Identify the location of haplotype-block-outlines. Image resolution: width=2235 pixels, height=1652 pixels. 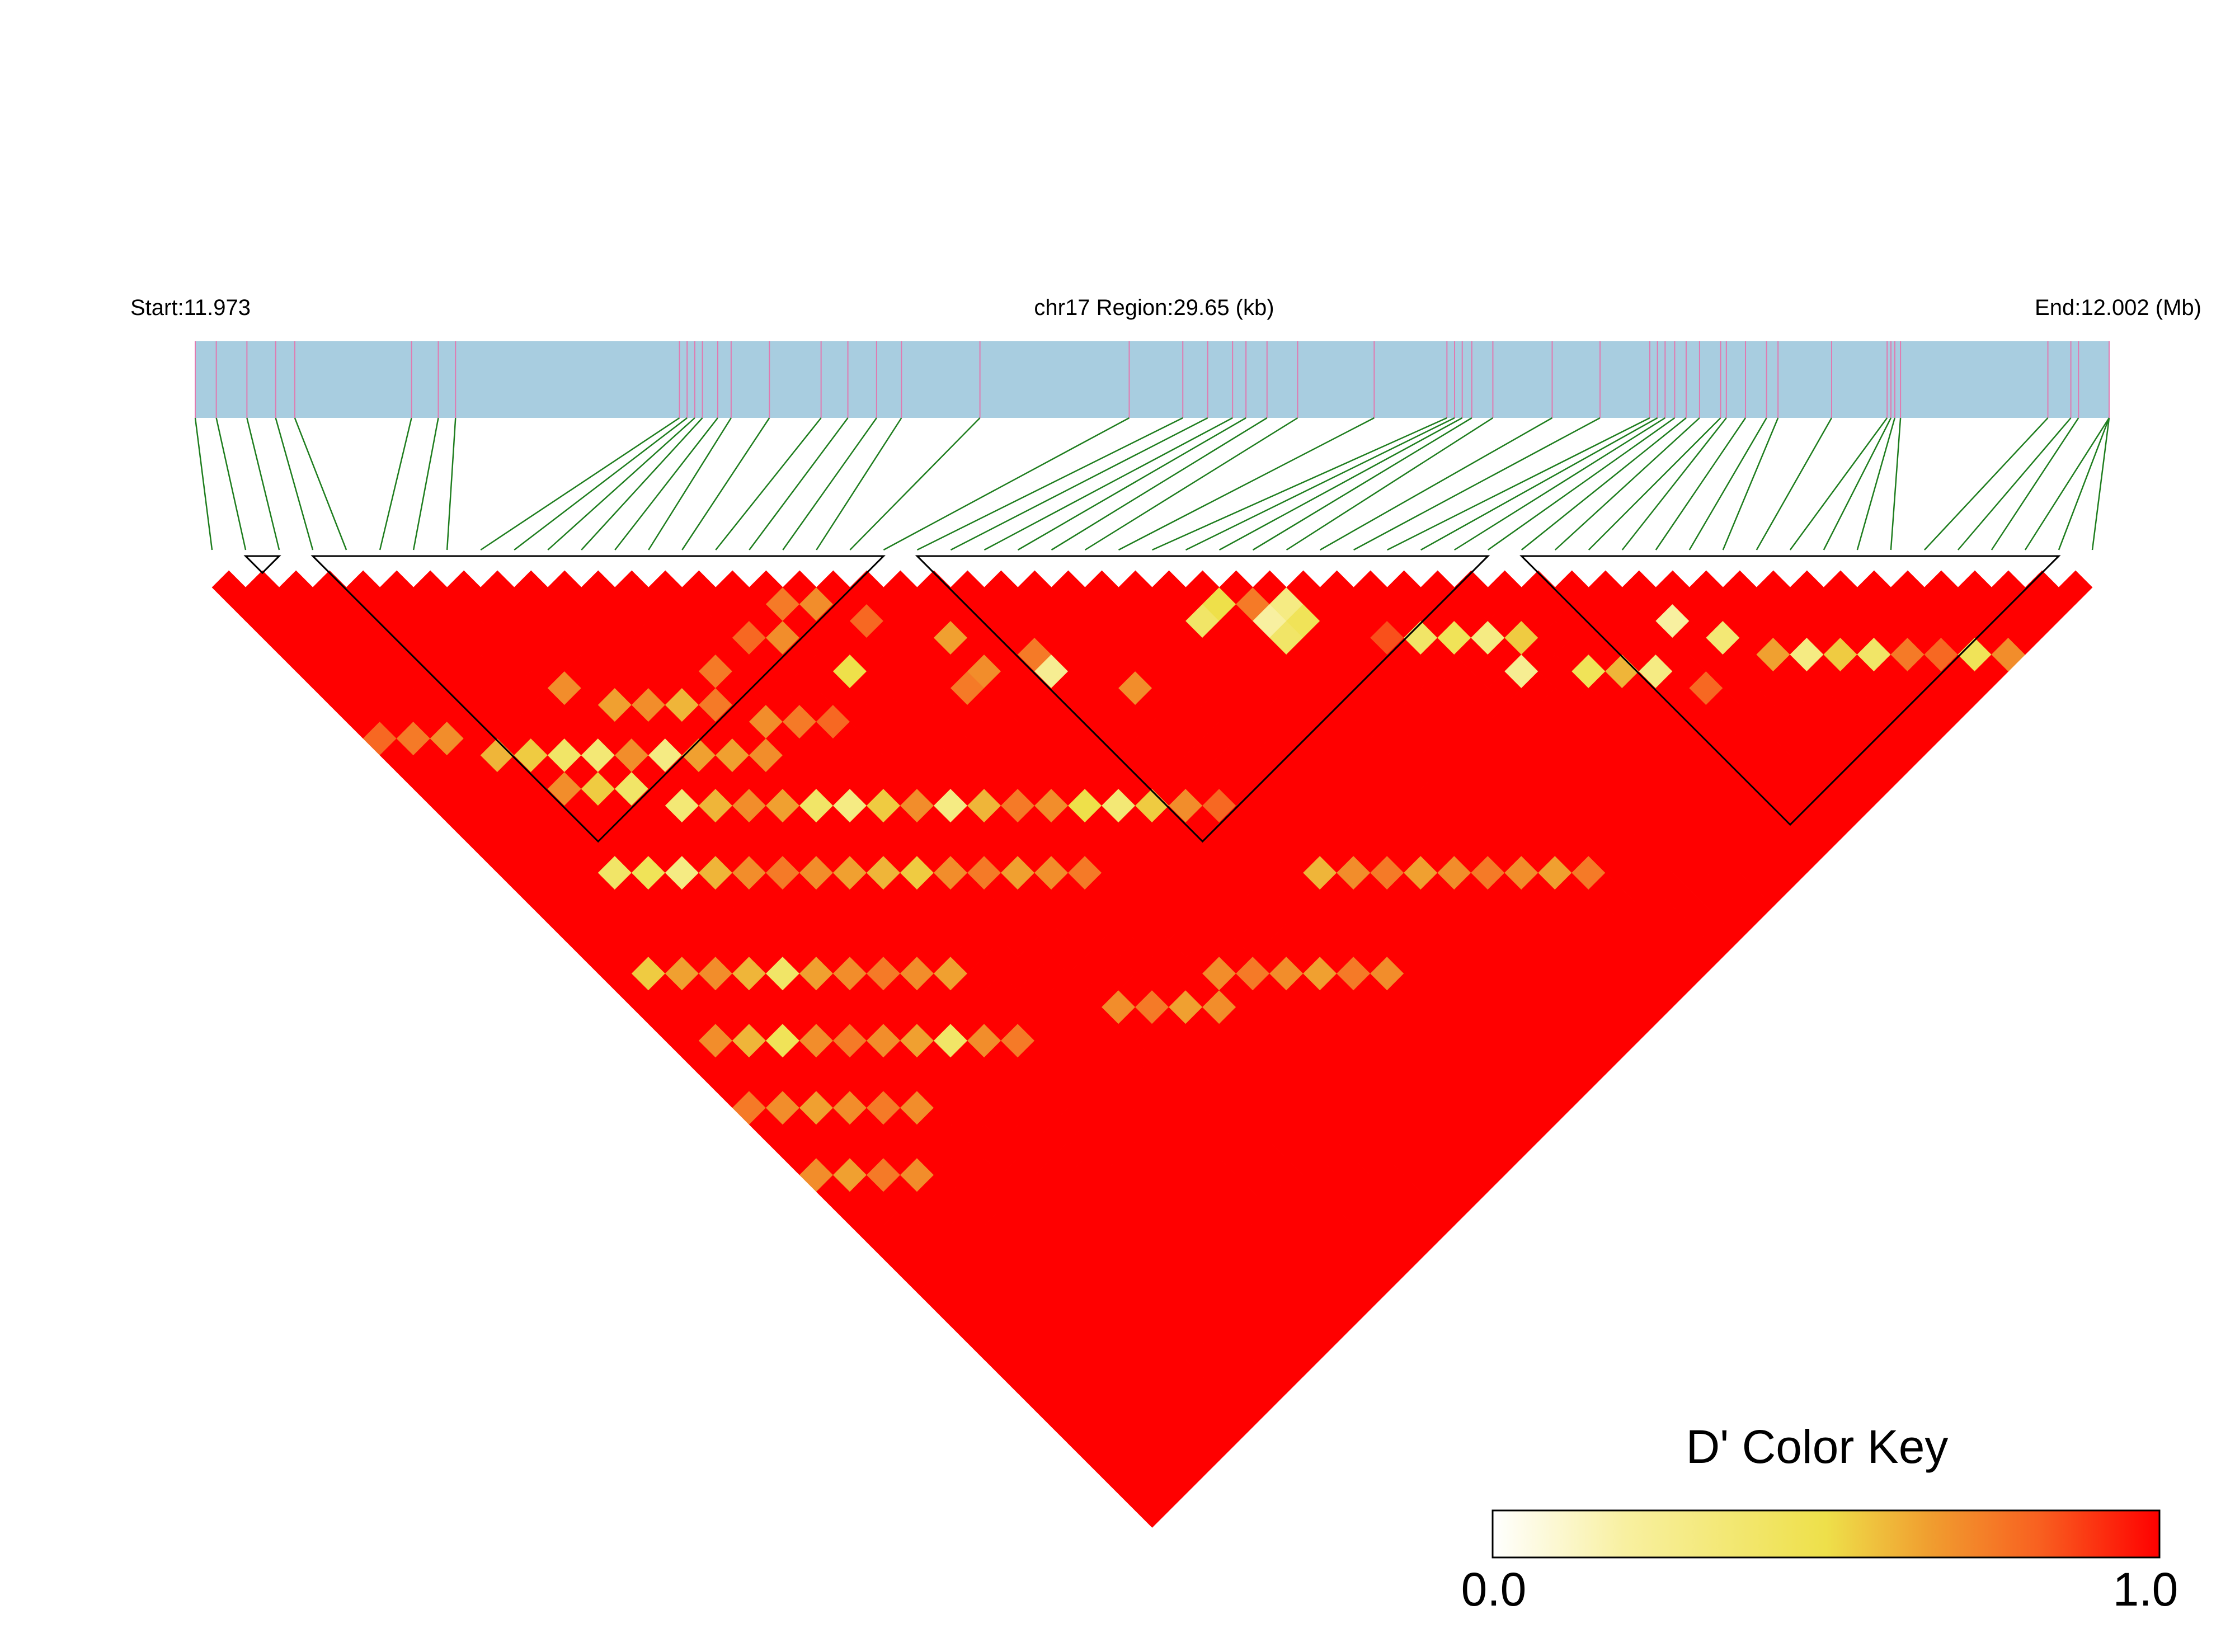
(1152, 699).